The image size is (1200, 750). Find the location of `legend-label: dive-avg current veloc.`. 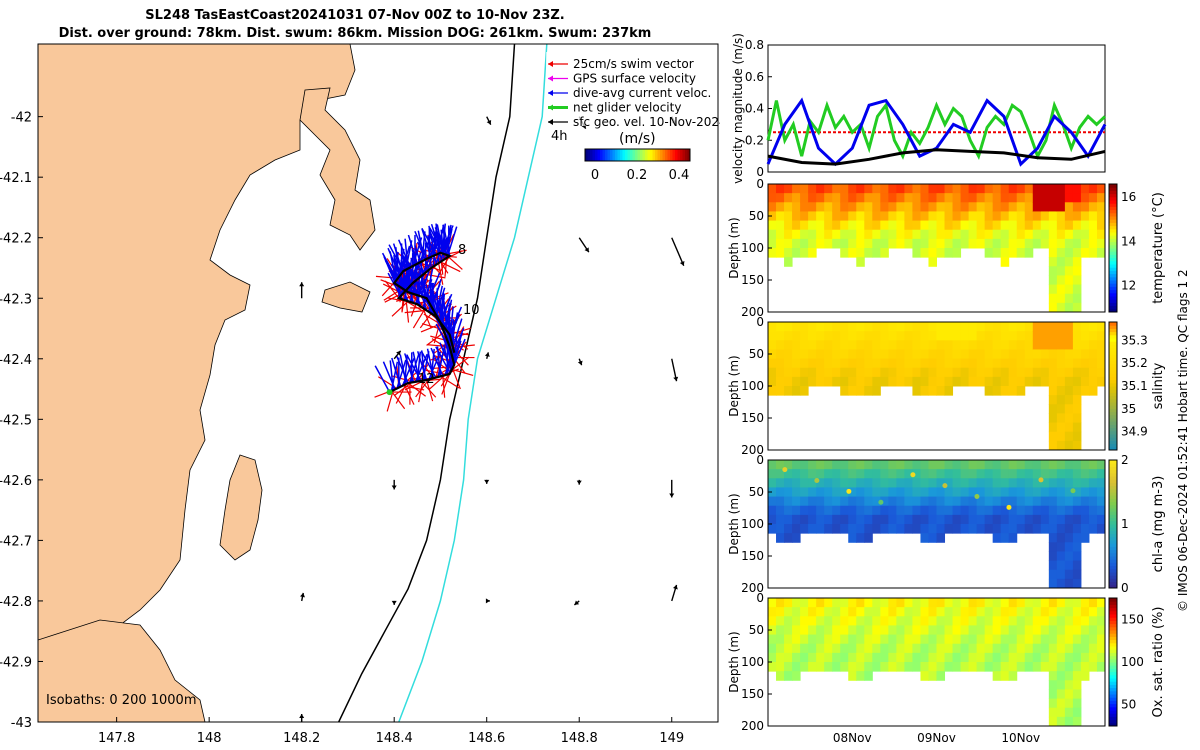

legend-label: dive-avg current veloc. is located at coordinates (642, 93).